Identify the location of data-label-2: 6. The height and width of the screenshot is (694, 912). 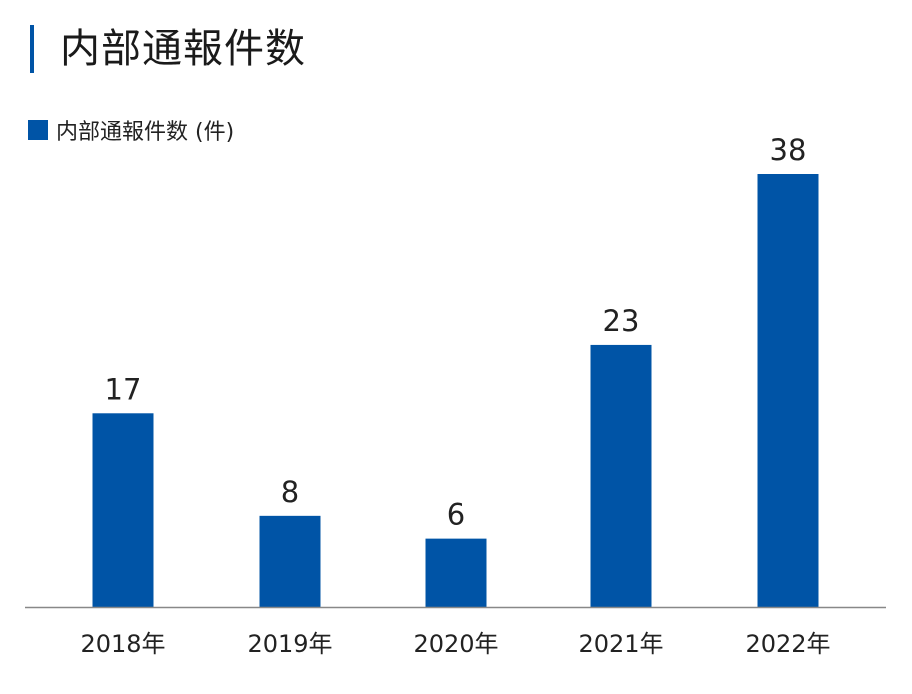
(456, 515).